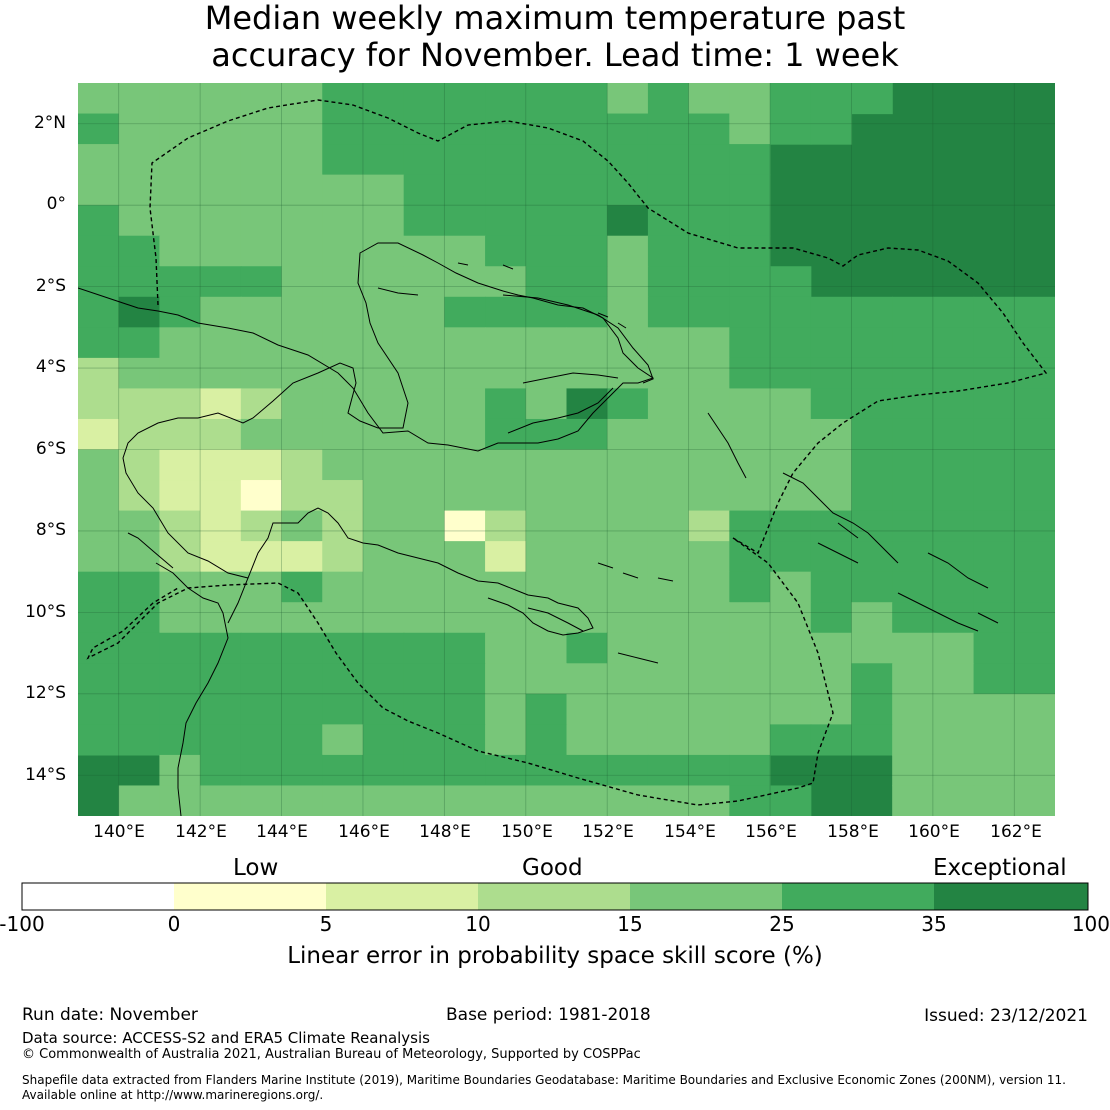 This screenshot has height=1110, width=1110. Describe the element at coordinates (110, 1015) in the screenshot. I see `run-date: Run date: November` at that location.